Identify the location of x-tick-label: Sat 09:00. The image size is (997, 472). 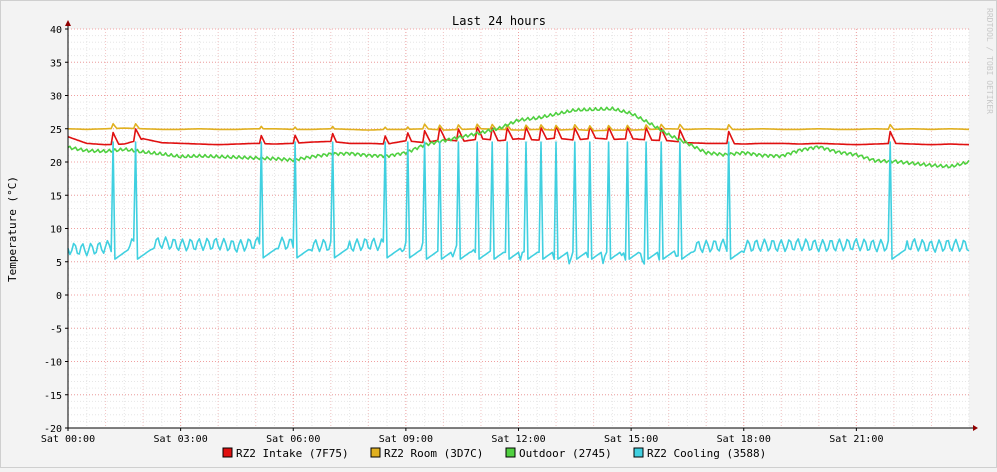
(406, 439).